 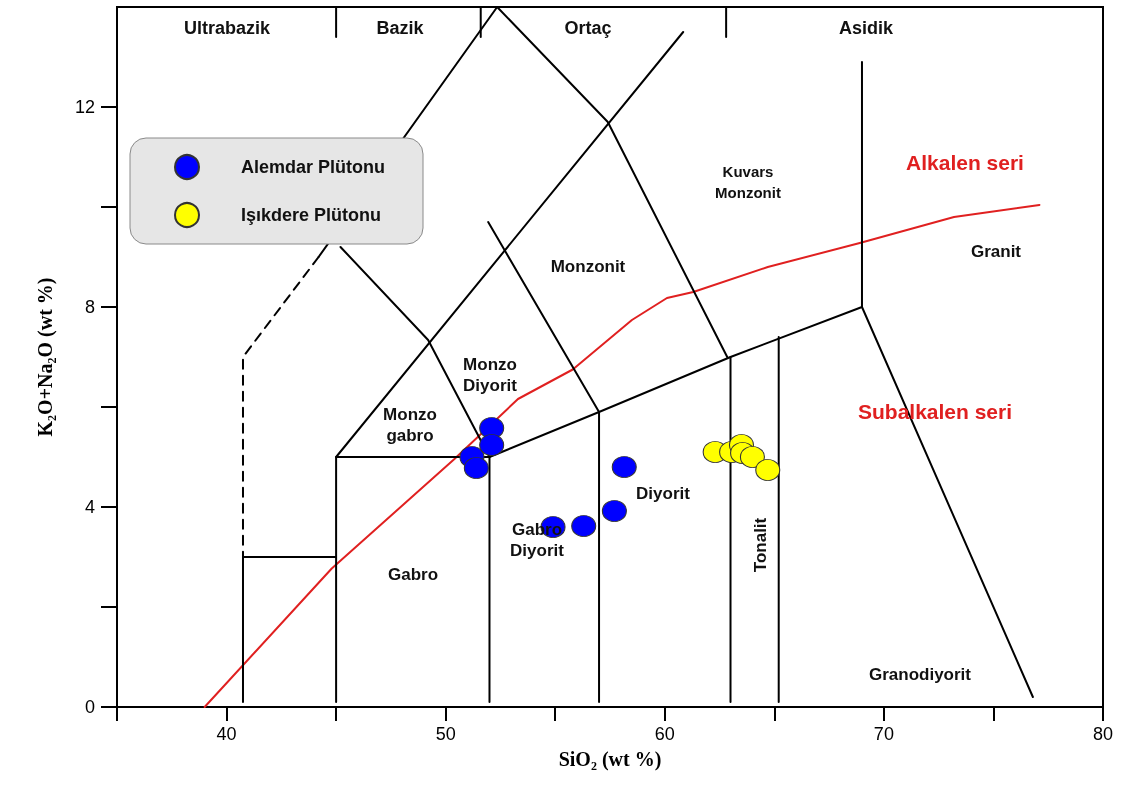 What do you see at coordinates (1103, 734) in the screenshot?
I see `x-tick-label: 80` at bounding box center [1103, 734].